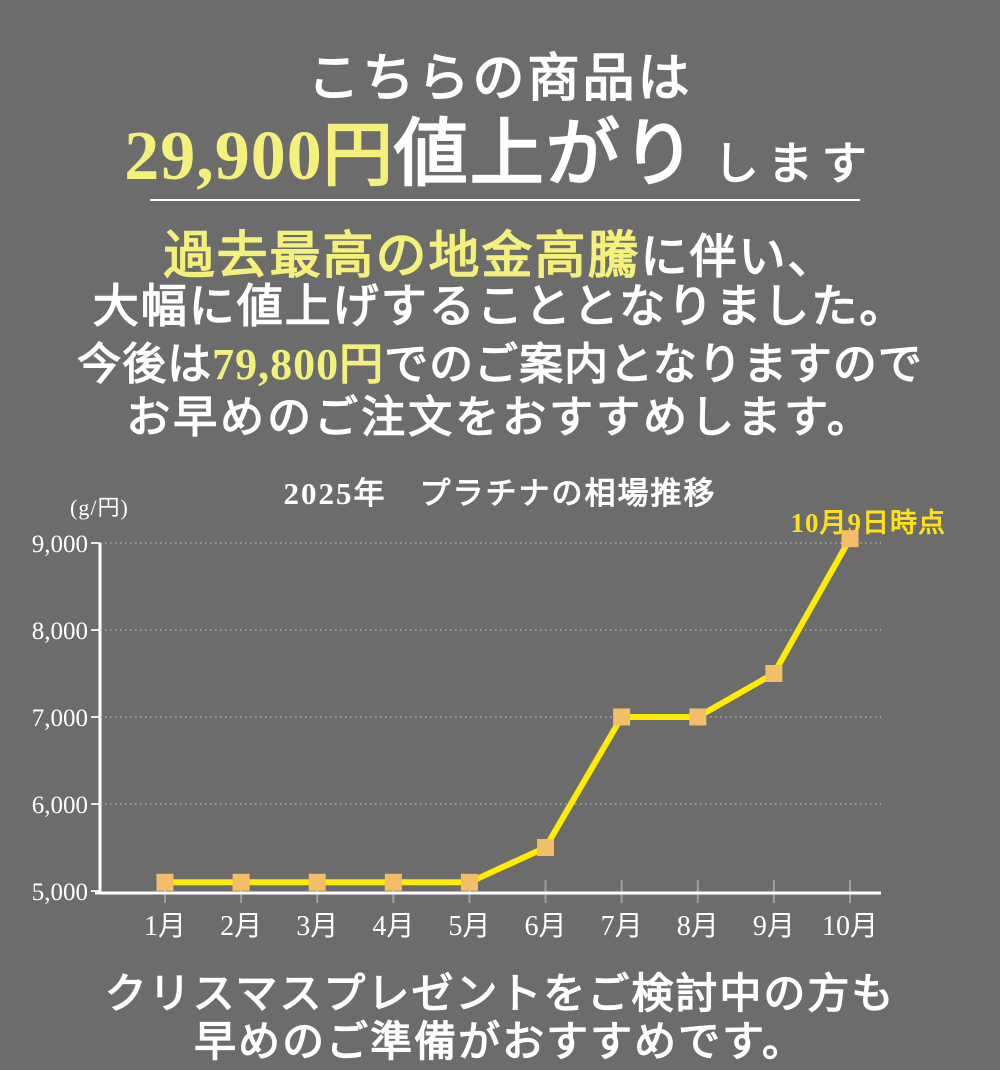 Image resolution: width=1000 pixels, height=1070 pixels. Describe the element at coordinates (500, 79) in the screenshot. I see `headline-line1: こちらの商品は` at that location.